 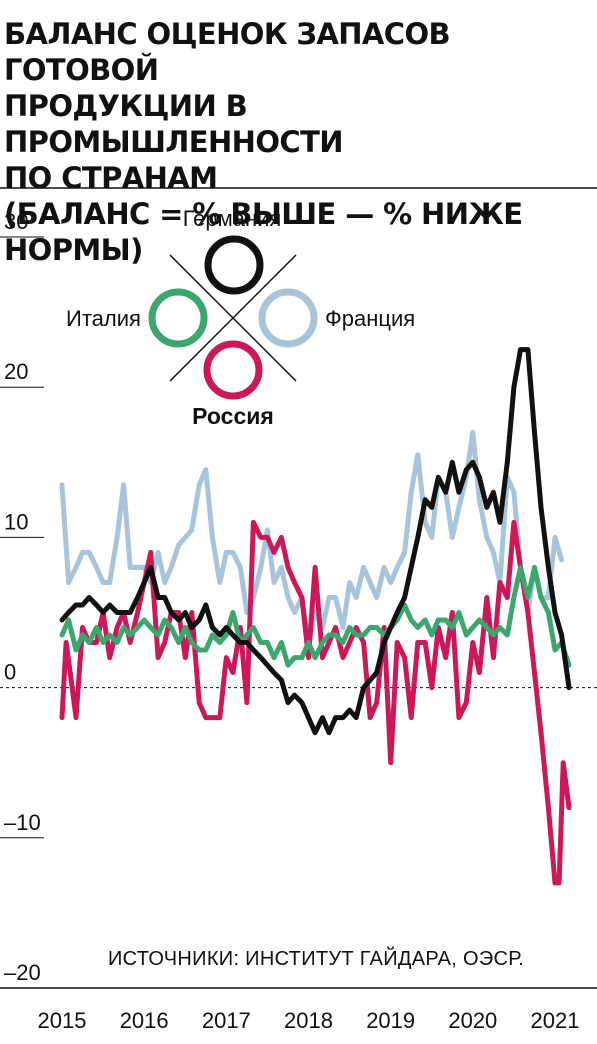 I want to click on y-tick-label: 20, so click(x=16, y=371).